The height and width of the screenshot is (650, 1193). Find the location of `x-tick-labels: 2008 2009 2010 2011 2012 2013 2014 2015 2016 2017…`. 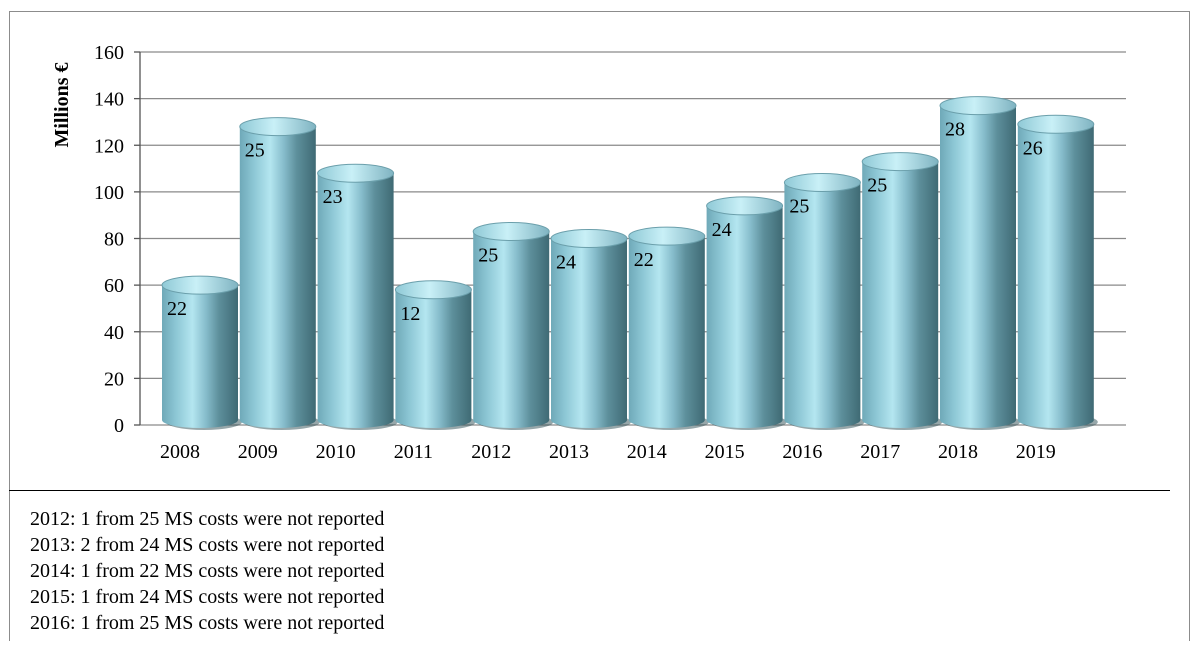

x-tick-labels: 2008 2009 2010 2011 2012 2013 2014 2015 2016 2017… is located at coordinates (608, 452).